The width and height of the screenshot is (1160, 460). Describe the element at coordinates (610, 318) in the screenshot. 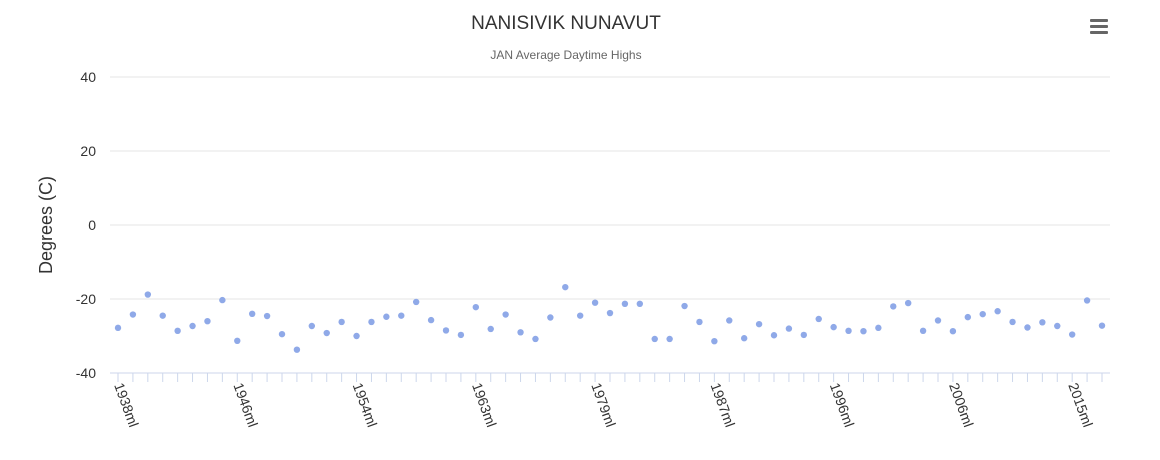

I see `data-points` at that location.